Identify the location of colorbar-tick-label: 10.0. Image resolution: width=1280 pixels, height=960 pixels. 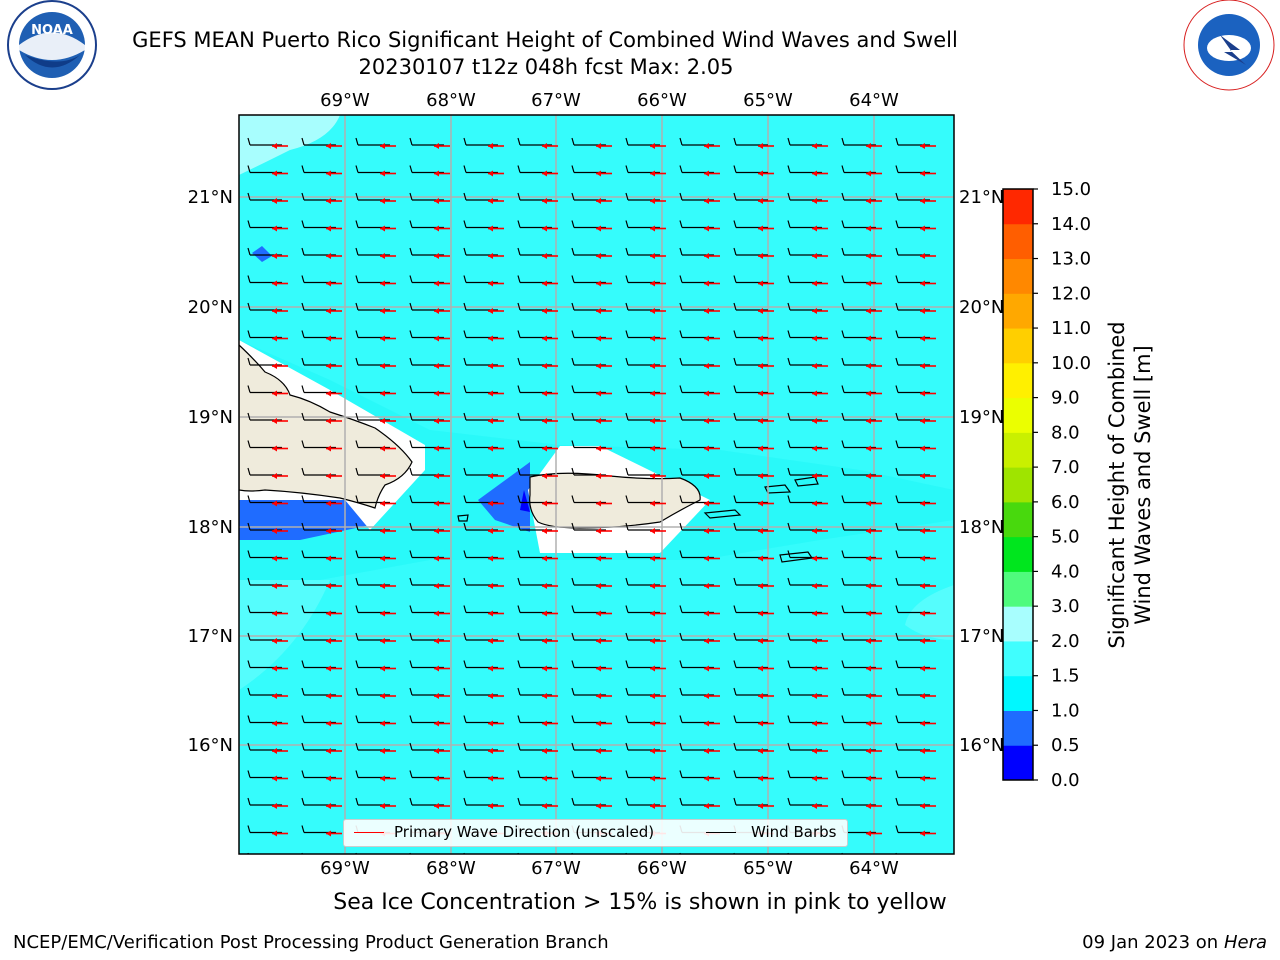
(1071, 363).